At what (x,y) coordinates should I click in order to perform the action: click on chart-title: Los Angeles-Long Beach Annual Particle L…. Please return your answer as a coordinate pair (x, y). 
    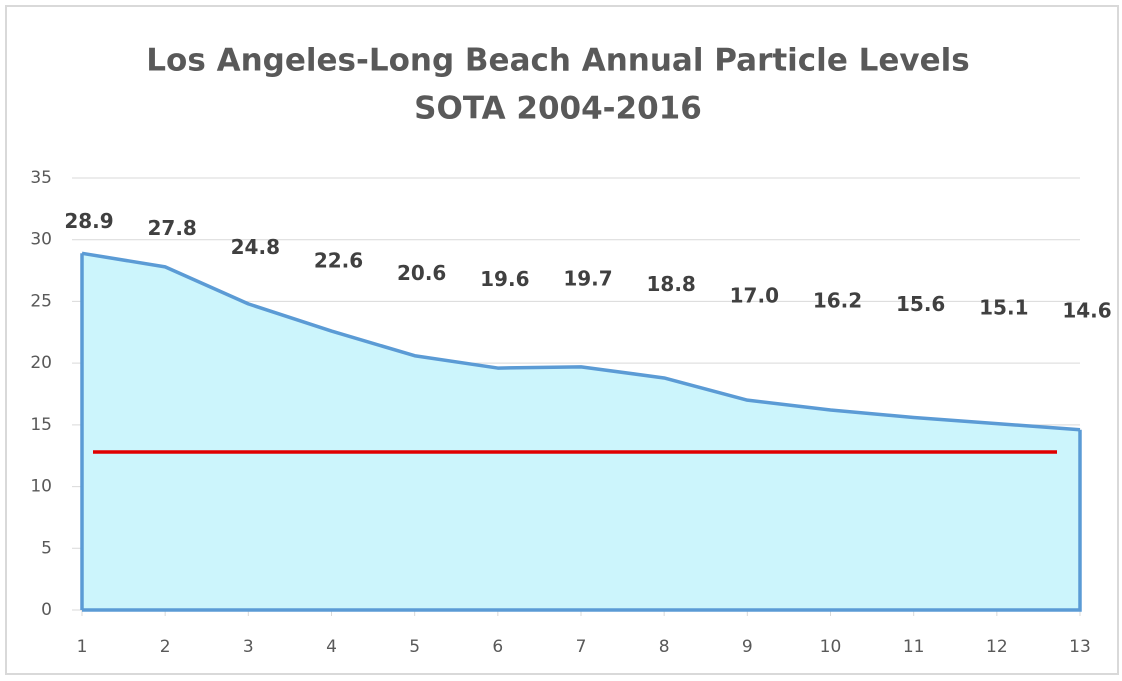
    Looking at the image, I should click on (557, 61).